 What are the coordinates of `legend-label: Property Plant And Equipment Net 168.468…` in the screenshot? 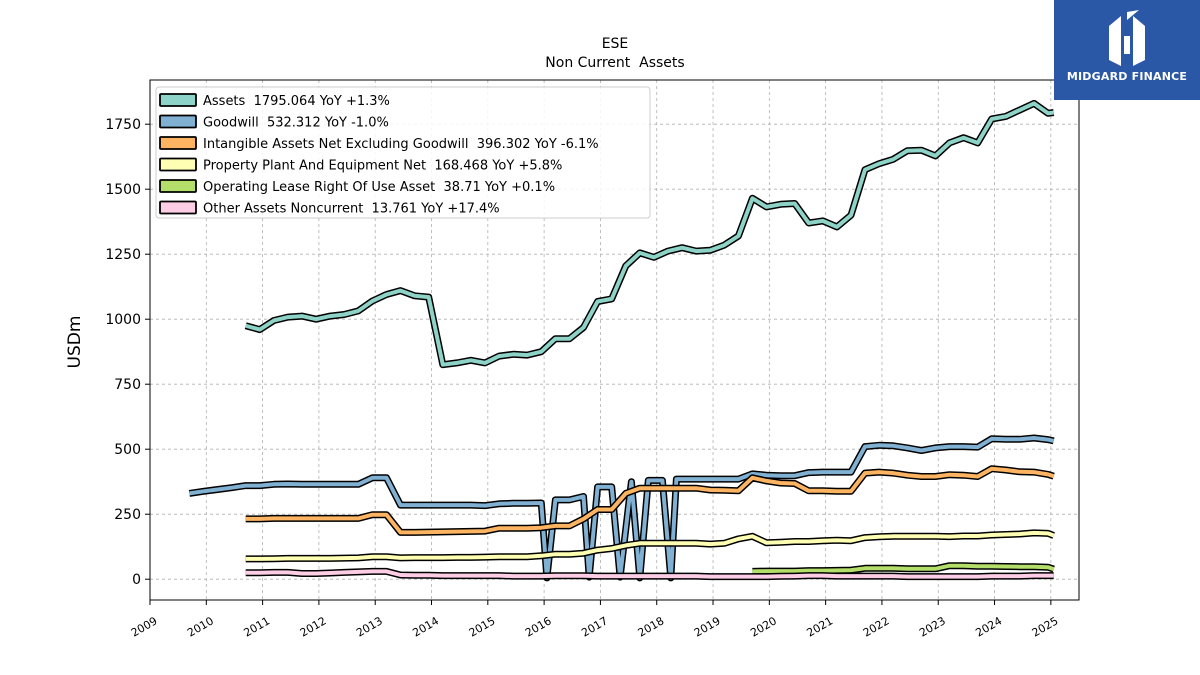 It's located at (382, 166).